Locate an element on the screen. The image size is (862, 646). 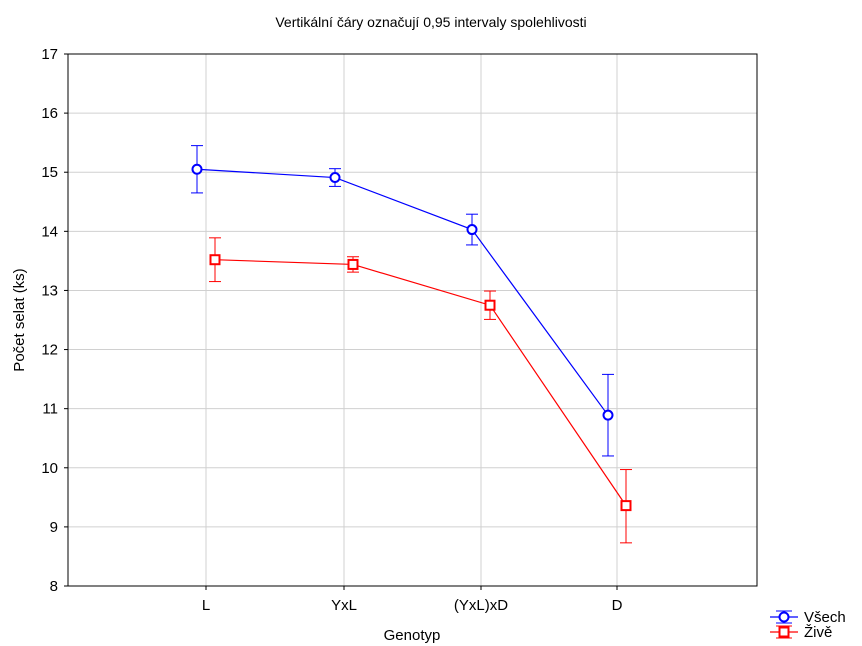
y-tick-label: 10 is located at coordinates (49, 468).